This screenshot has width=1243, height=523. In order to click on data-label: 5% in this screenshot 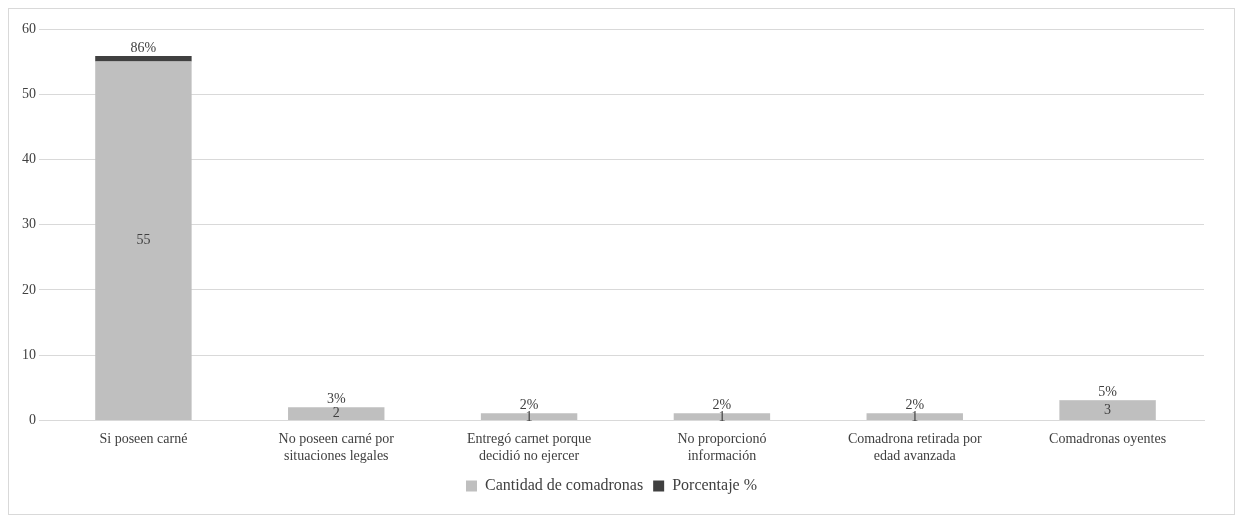, I will do `click(1108, 392)`.